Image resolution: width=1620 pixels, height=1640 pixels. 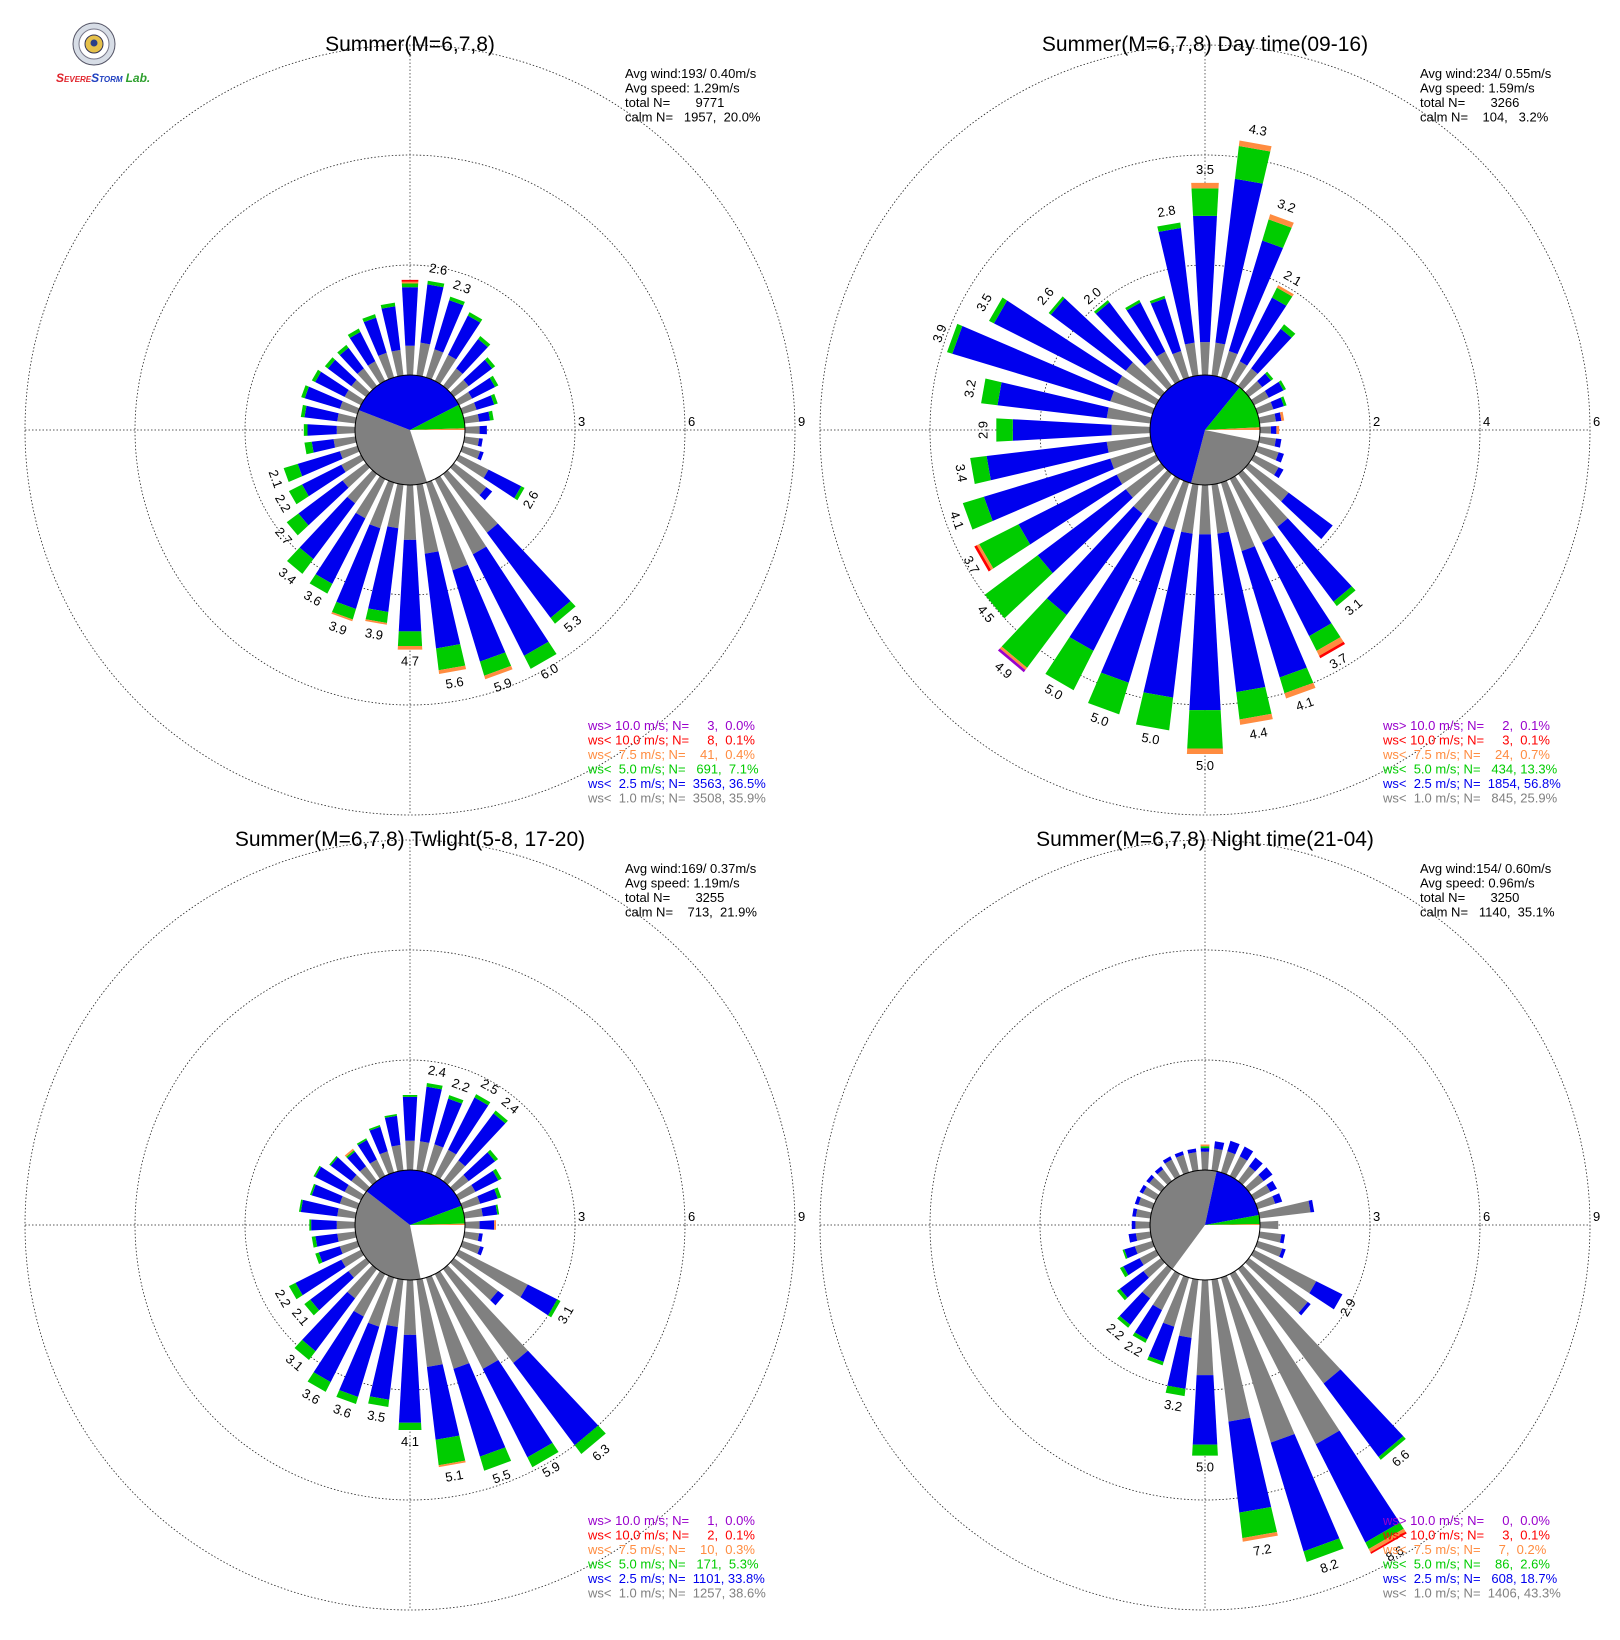 I want to click on legend-entry: ws< 5.0 m/s; N= 171, 5.3%, so click(x=673, y=1564).